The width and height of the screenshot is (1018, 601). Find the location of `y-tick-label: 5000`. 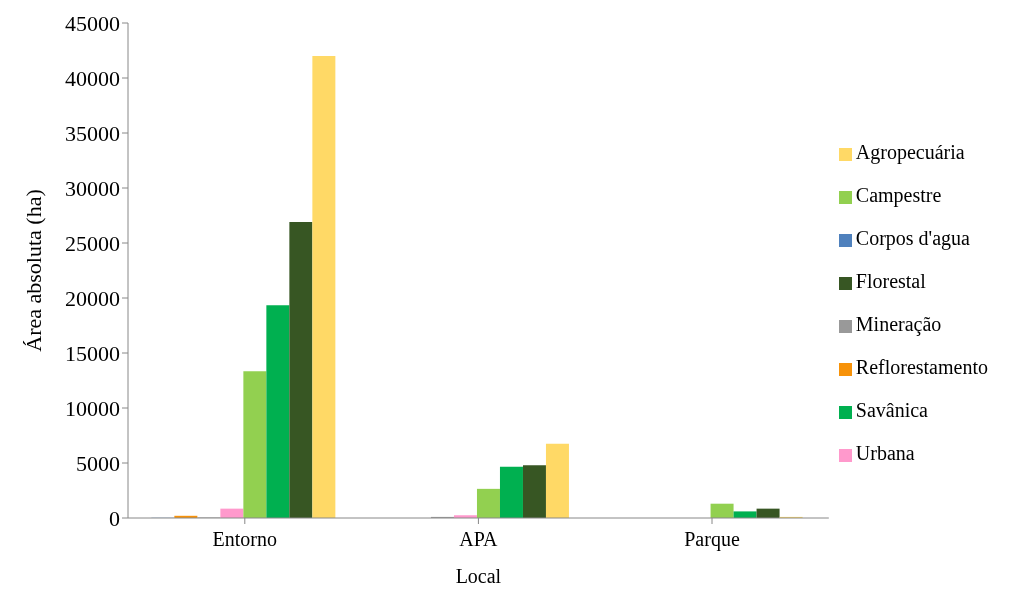

y-tick-label: 5000 is located at coordinates (98, 463).